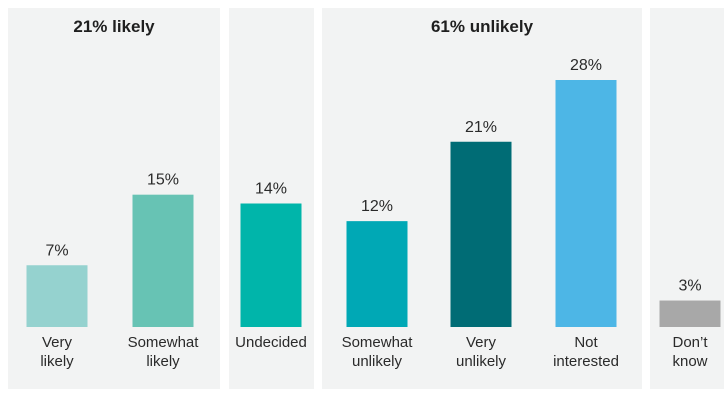  I want to click on data-label: 14%, so click(271, 189).